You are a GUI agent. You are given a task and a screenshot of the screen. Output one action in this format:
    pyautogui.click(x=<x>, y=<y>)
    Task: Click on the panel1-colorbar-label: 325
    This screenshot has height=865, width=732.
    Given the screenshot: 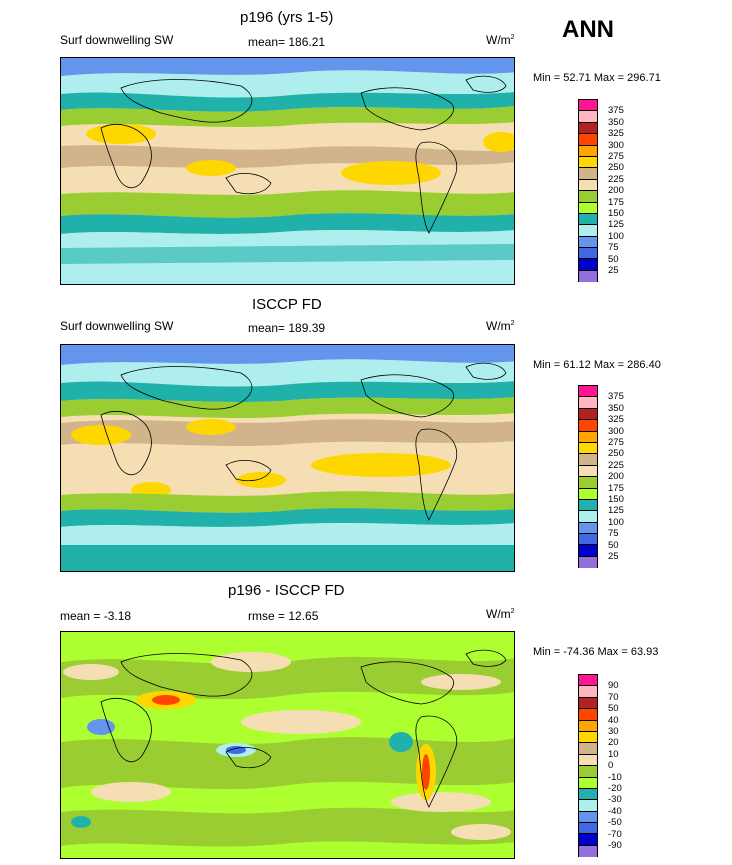 What is the action you would take?
    pyautogui.click(x=616, y=133)
    